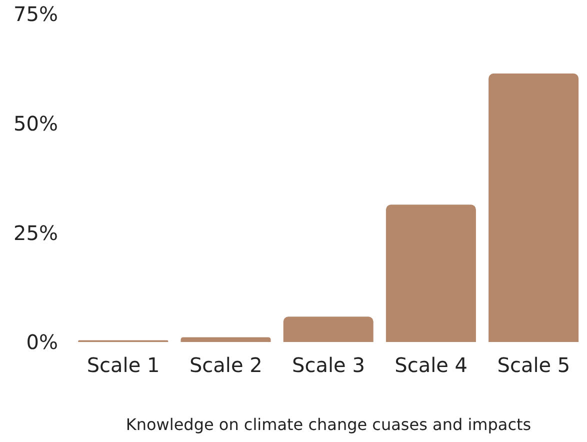 This screenshot has height=442, width=587. What do you see at coordinates (533, 365) in the screenshot?
I see `x-tick-label: Scale 5` at bounding box center [533, 365].